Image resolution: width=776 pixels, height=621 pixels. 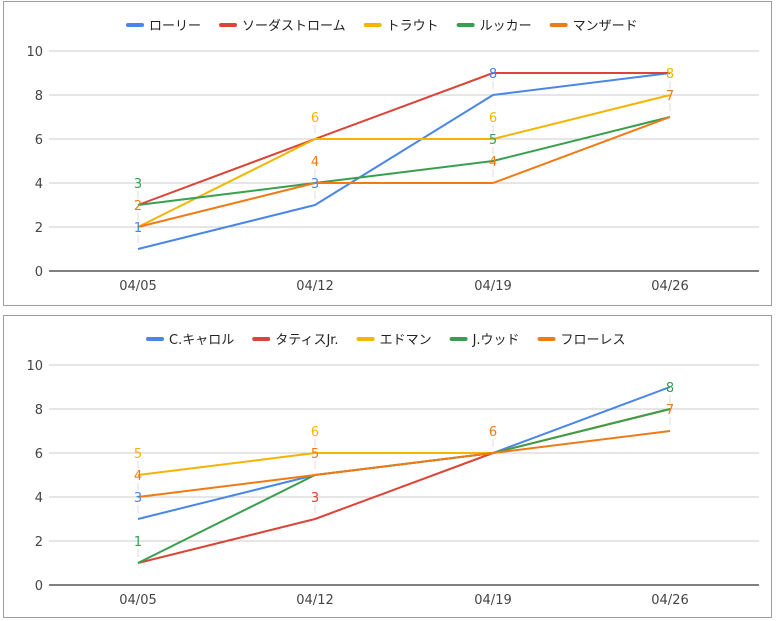 I want to click on legend-item: エドマン, so click(x=394, y=340).